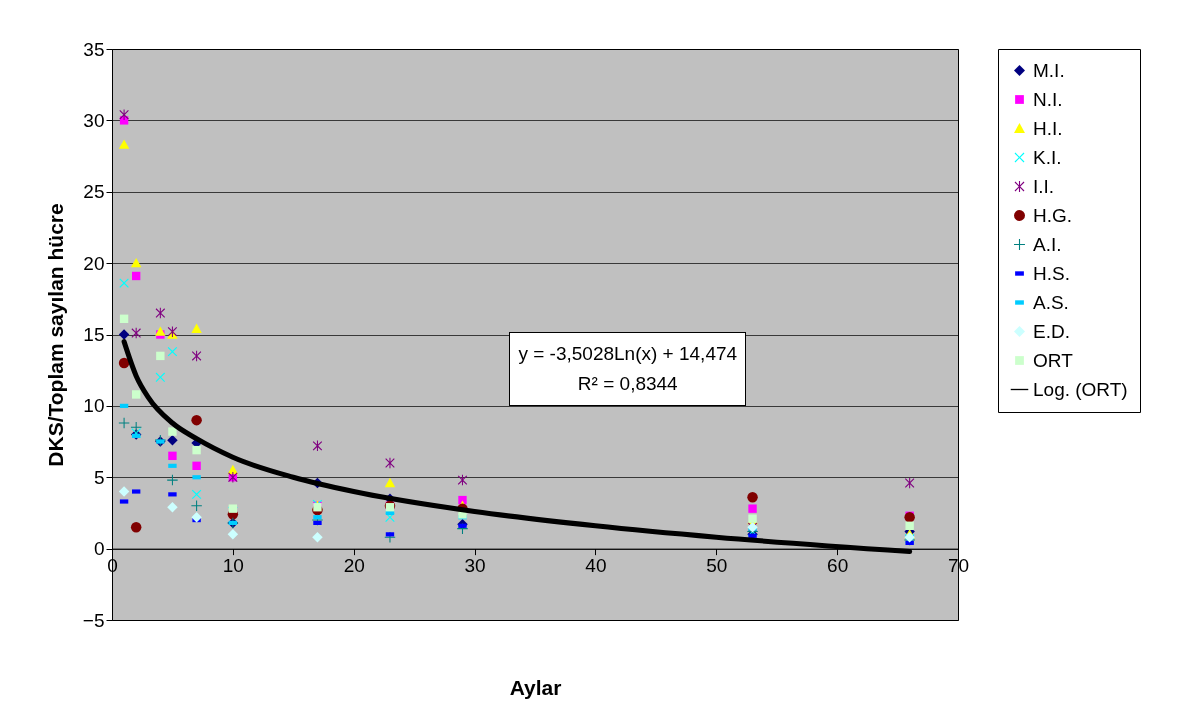  What do you see at coordinates (1047, 157) in the screenshot?
I see `legend-label: K.I.` at bounding box center [1047, 157].